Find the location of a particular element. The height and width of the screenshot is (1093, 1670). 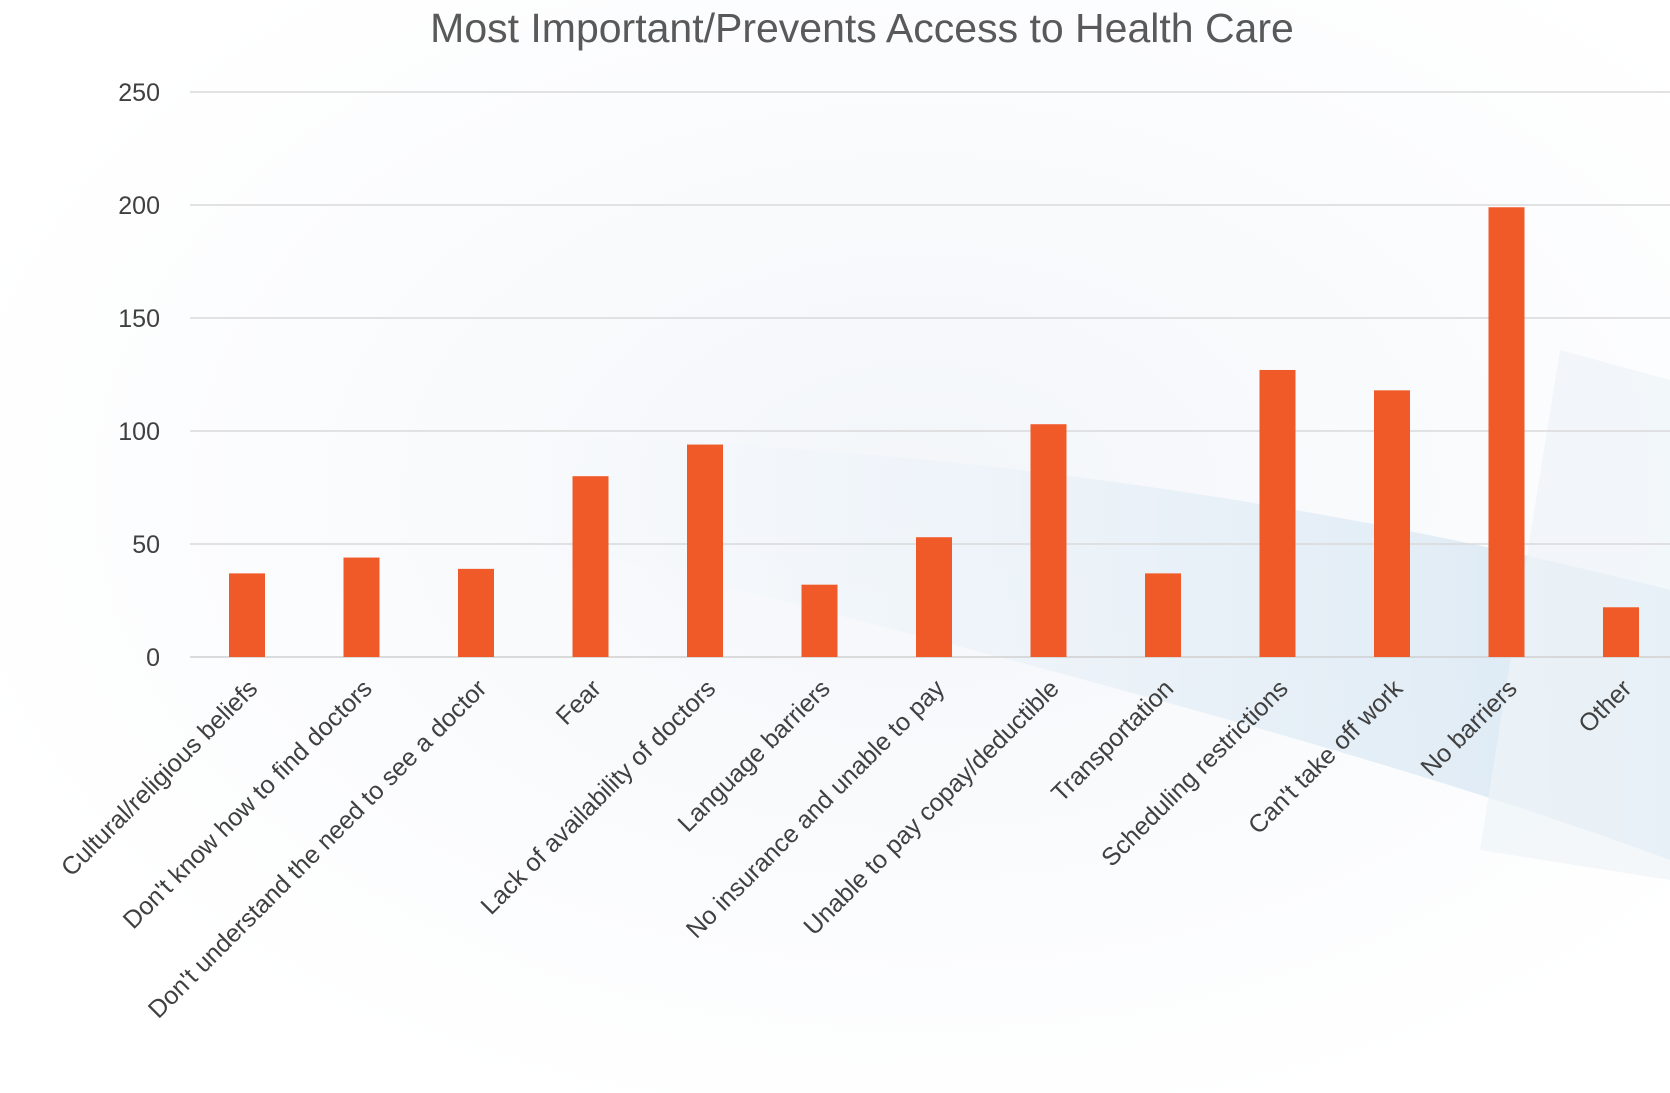

y-tick-label: 50 is located at coordinates (146, 545).